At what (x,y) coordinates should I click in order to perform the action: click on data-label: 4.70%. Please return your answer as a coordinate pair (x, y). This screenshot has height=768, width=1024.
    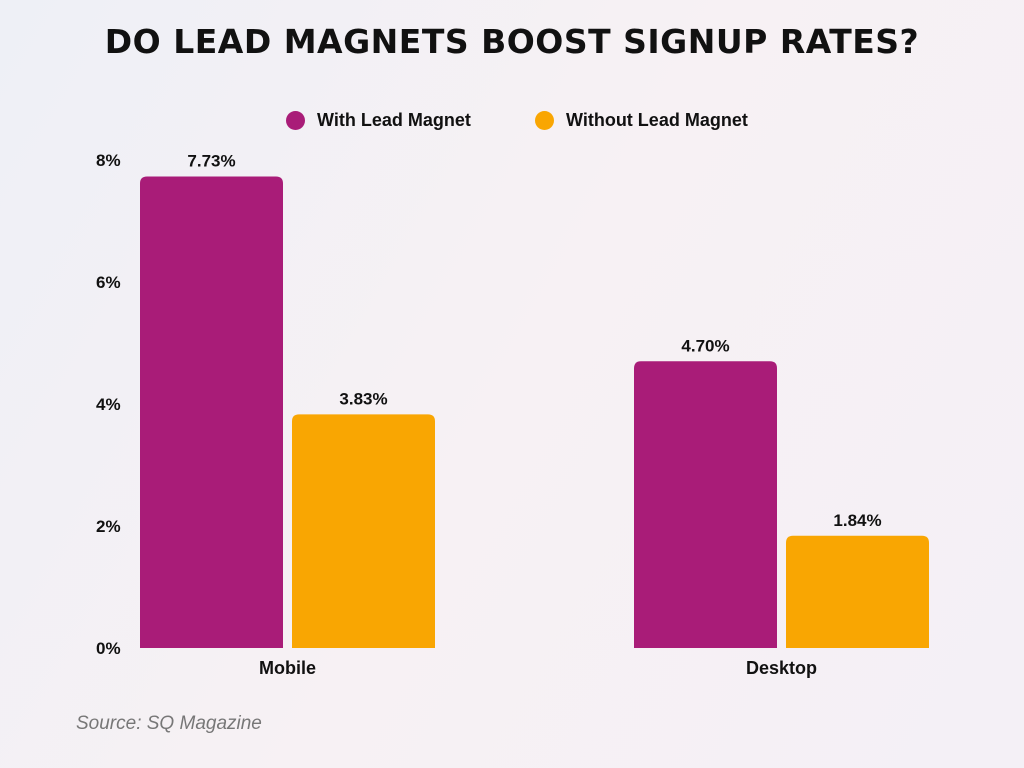
    Looking at the image, I should click on (705, 345).